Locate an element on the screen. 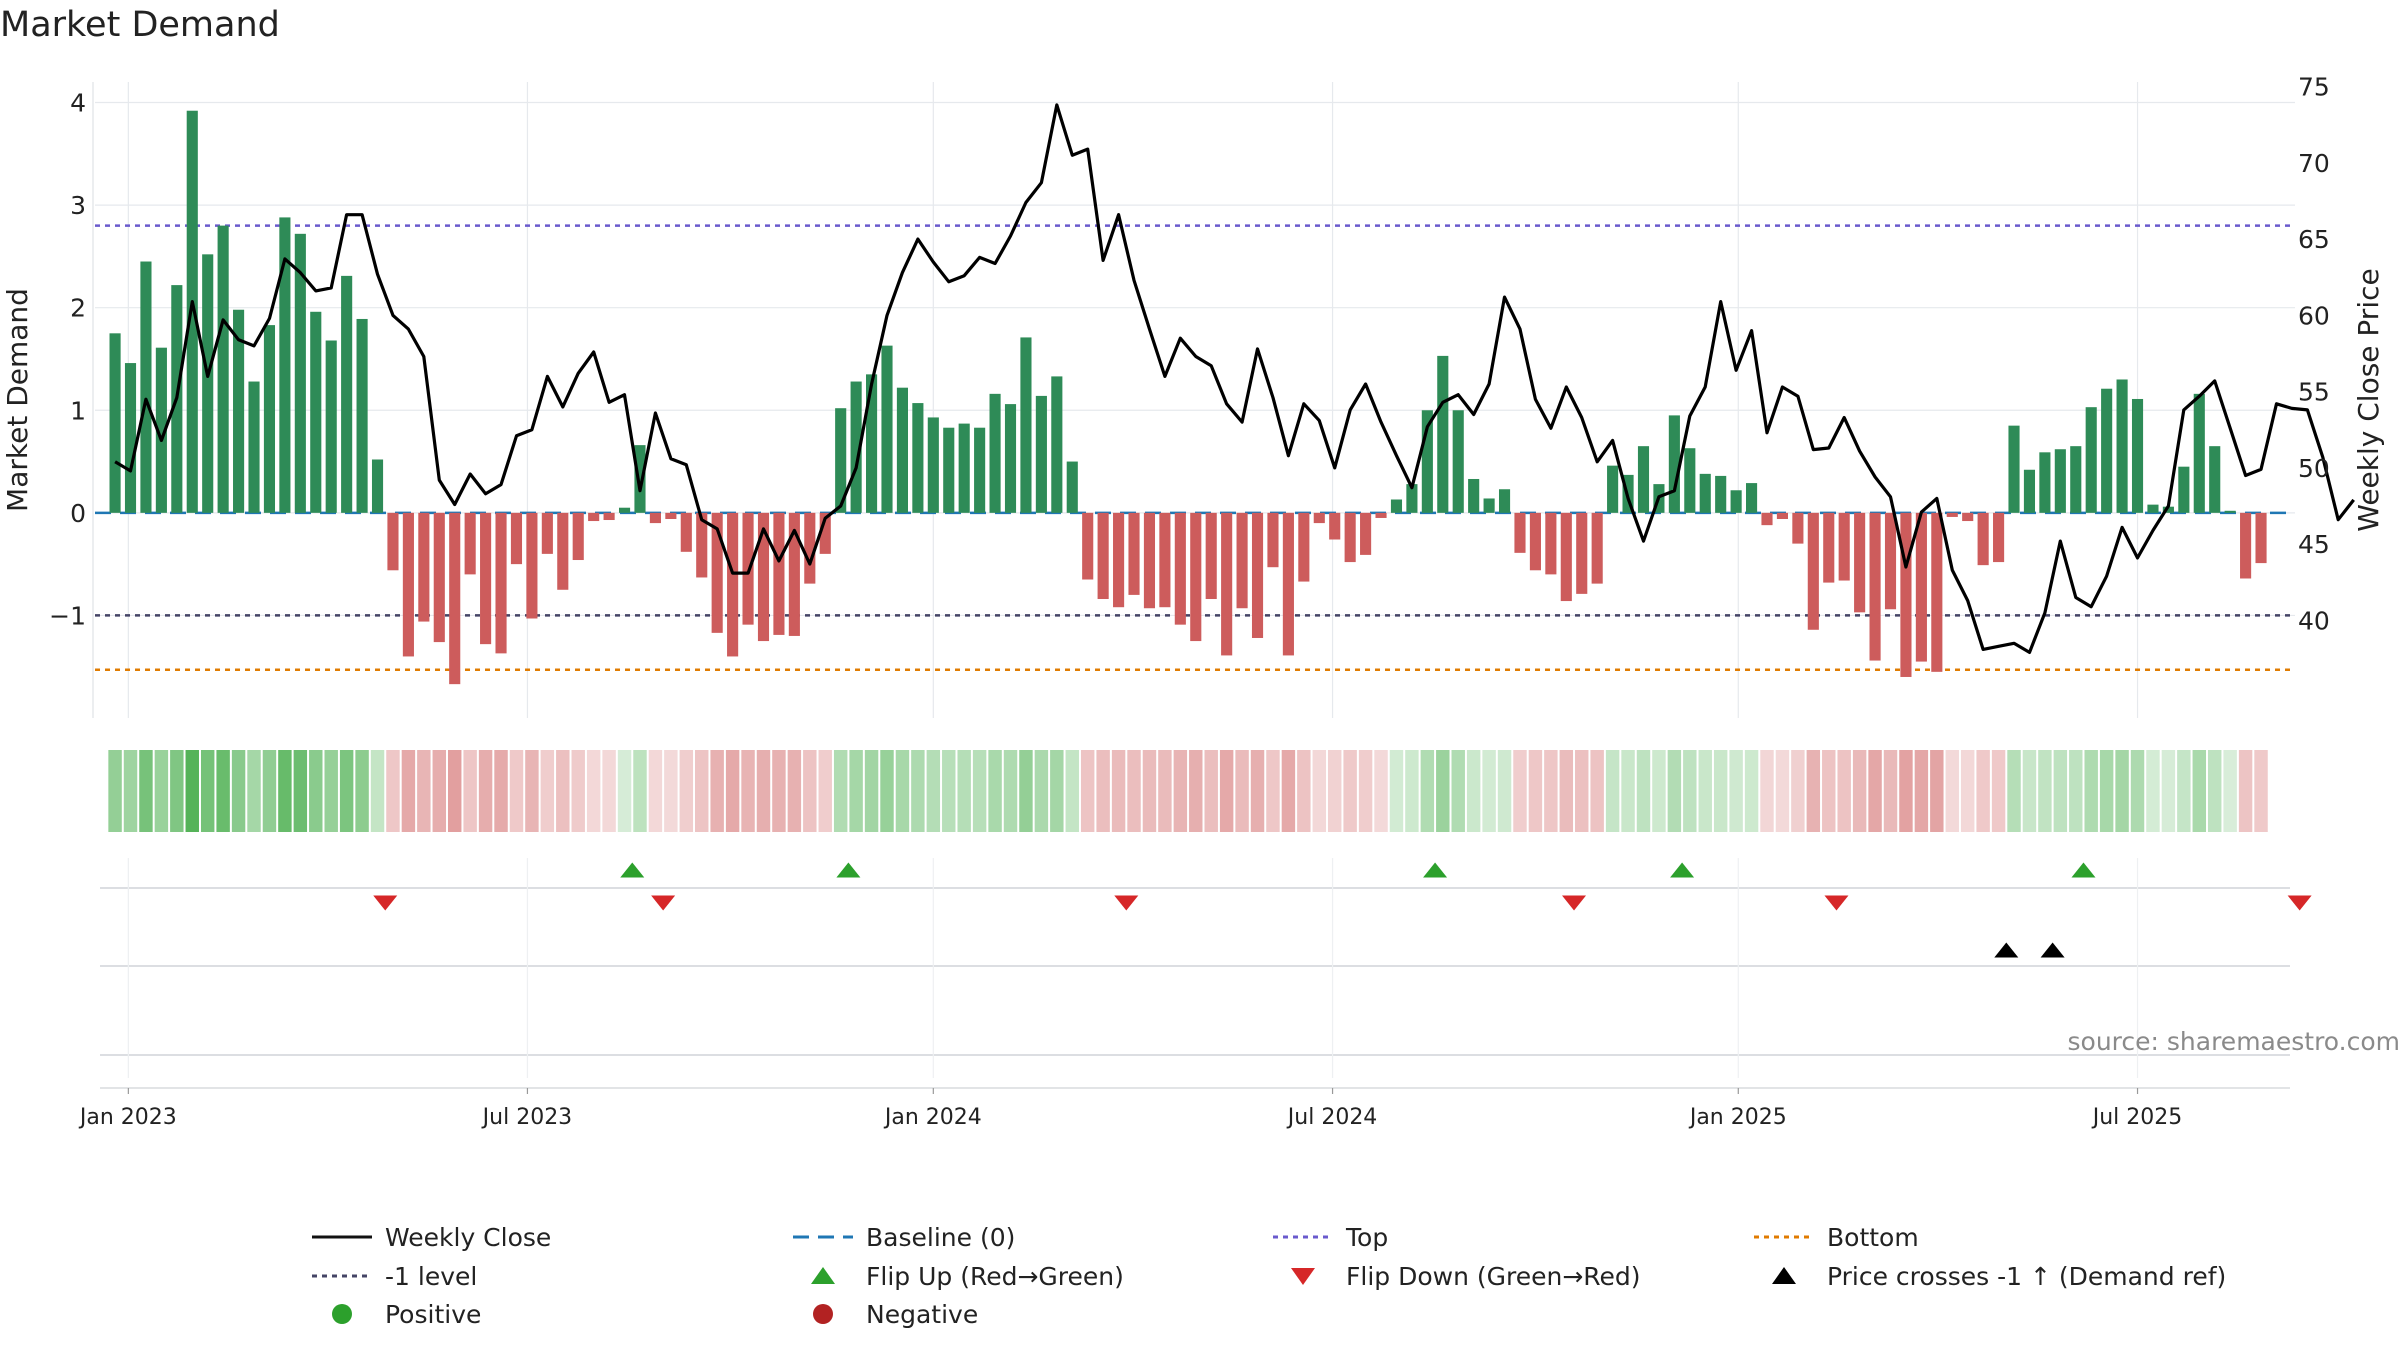  y-tick-label: 0 is located at coordinates (78, 513).